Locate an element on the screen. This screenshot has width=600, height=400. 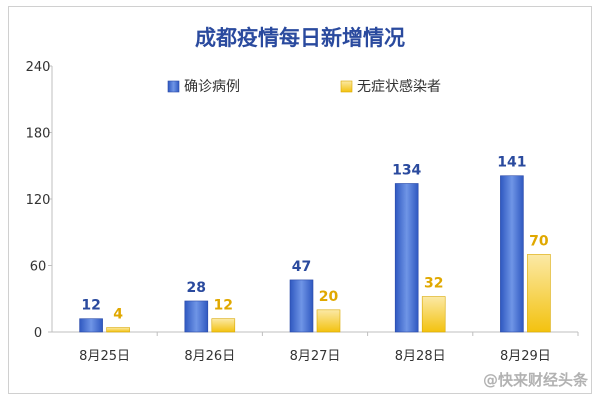
data-label: 47 is located at coordinates (301, 267).